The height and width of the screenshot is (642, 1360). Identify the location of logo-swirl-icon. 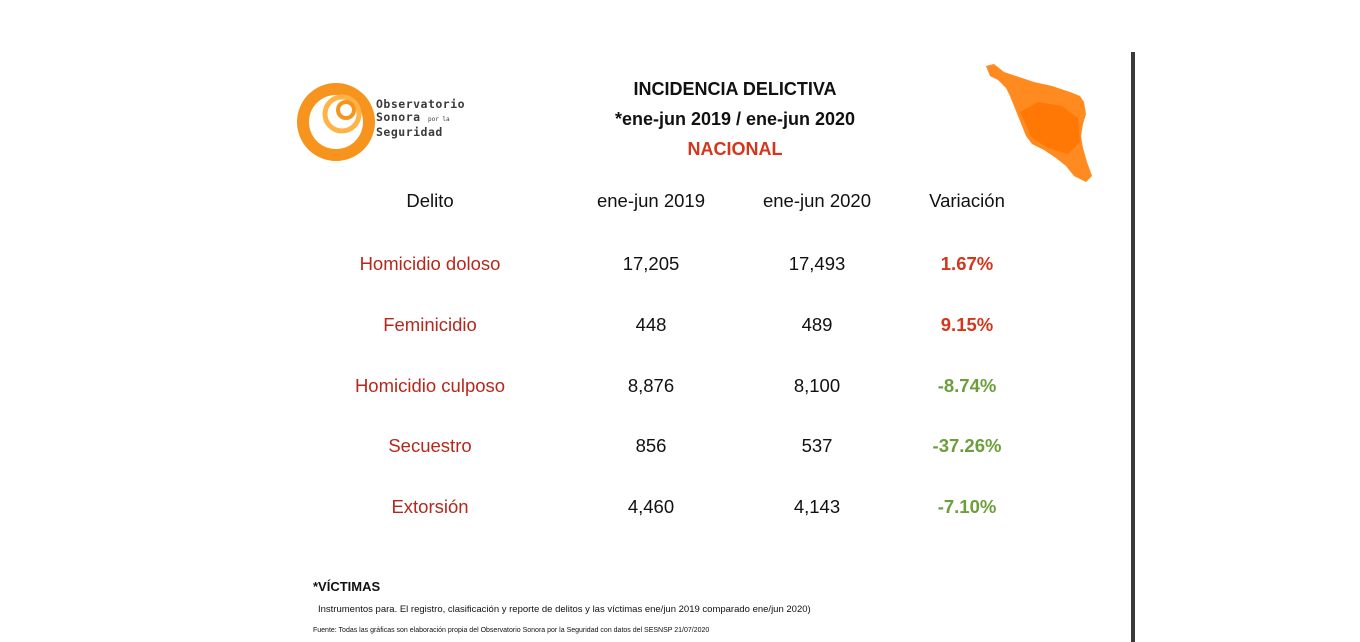
(336, 122).